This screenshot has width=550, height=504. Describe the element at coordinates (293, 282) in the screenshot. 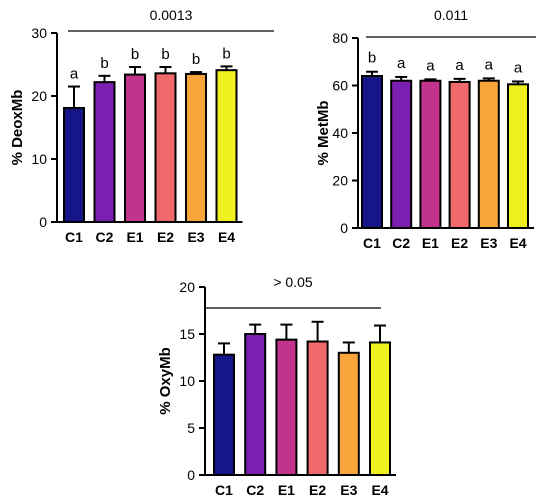

I see `p-value: > 0.05` at that location.